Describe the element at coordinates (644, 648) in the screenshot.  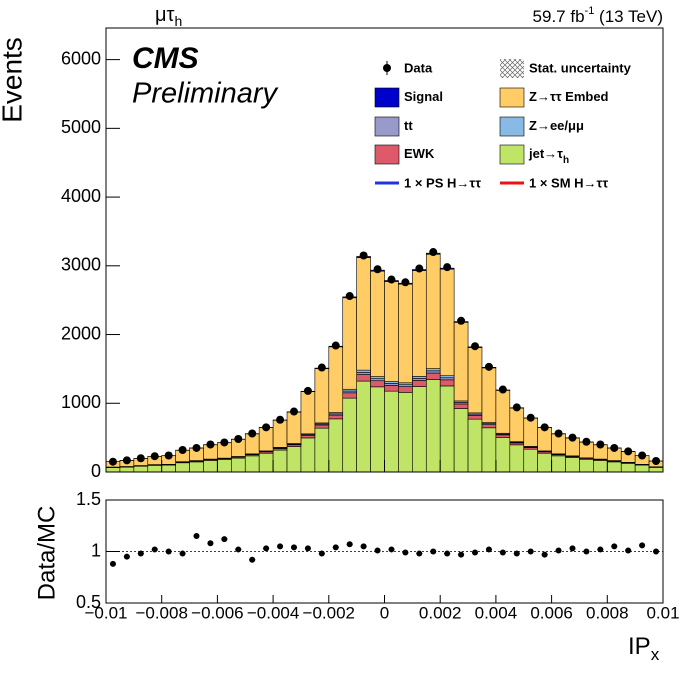
I see `x-axis-label: IPx` at that location.